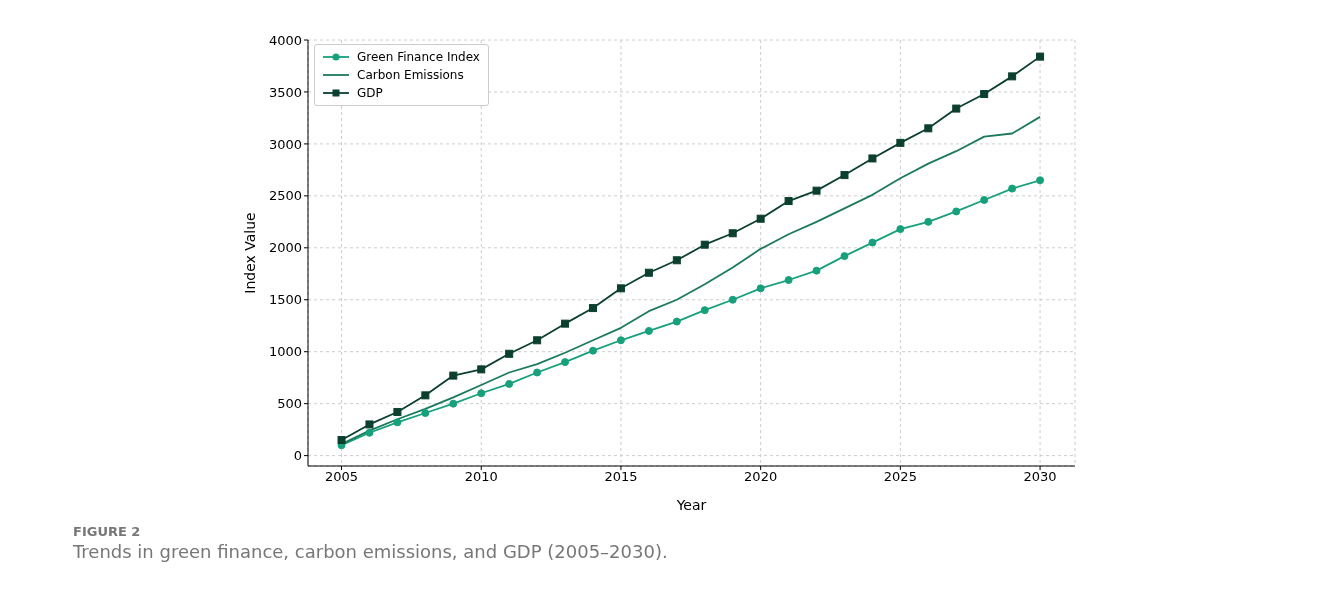 This screenshot has height=590, width=1325. I want to click on x-tick-label: 2010, so click(481, 477).